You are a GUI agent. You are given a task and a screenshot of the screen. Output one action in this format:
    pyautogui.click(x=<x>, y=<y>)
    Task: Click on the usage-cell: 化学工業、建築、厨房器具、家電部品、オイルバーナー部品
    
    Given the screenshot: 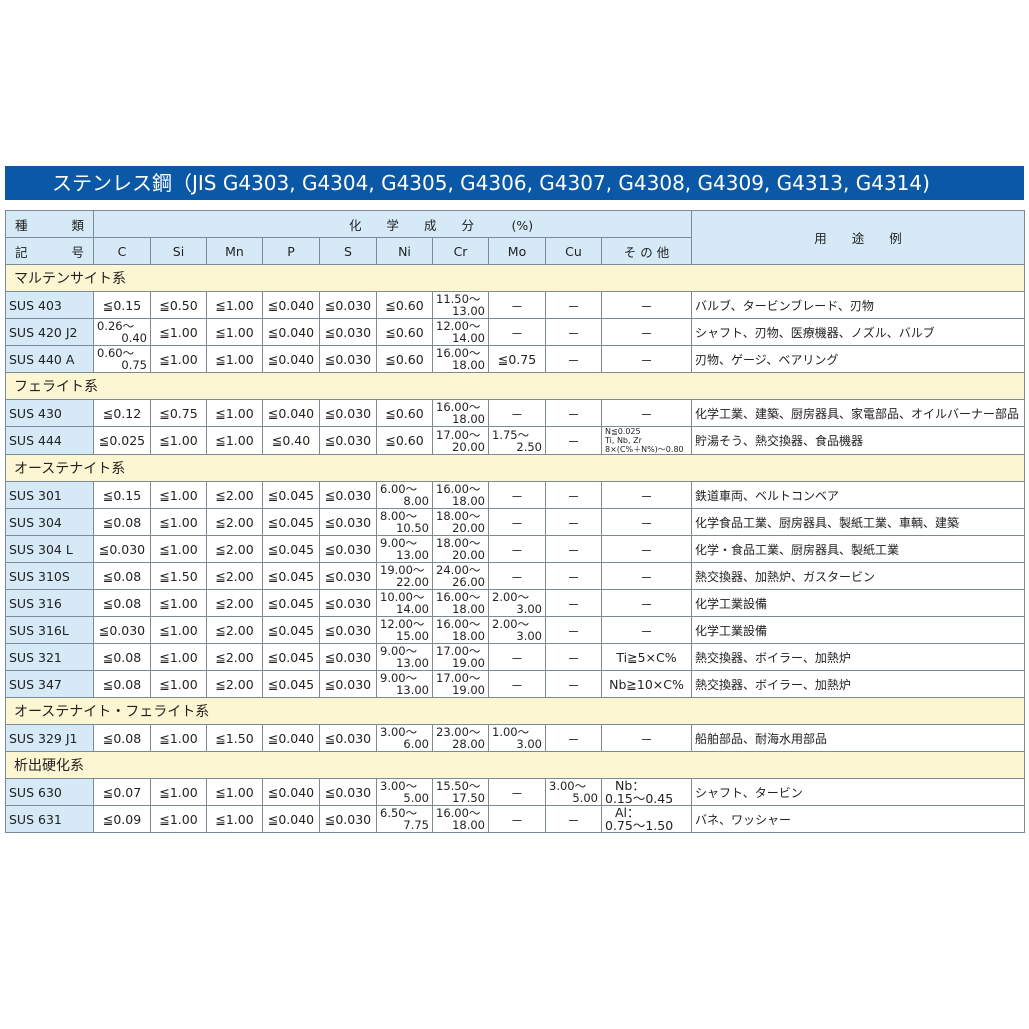 What is the action you would take?
    pyautogui.click(x=858, y=413)
    